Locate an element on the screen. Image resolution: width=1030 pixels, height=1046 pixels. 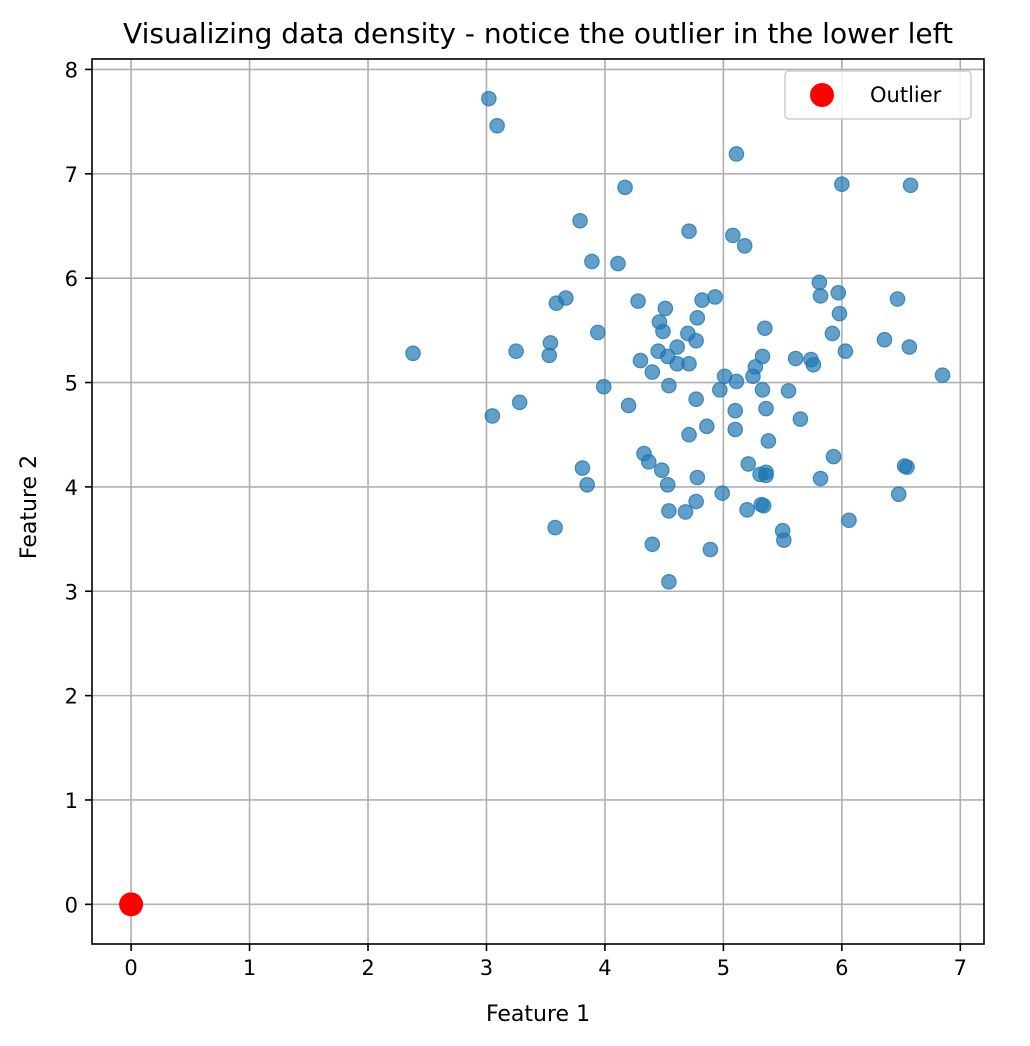
y-tick-label: 4 is located at coordinates (71, 488).